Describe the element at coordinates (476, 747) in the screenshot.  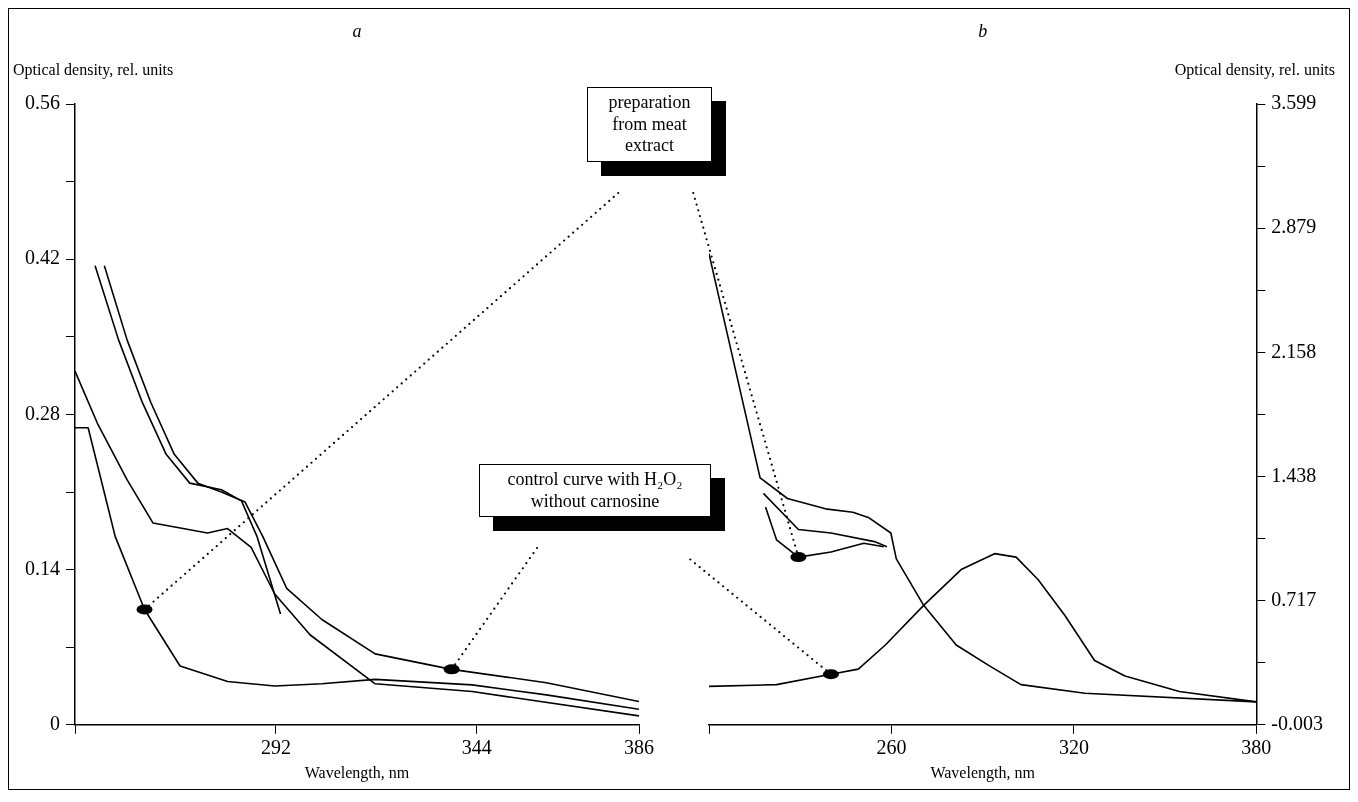
I see `x-tick-label: 344` at that location.